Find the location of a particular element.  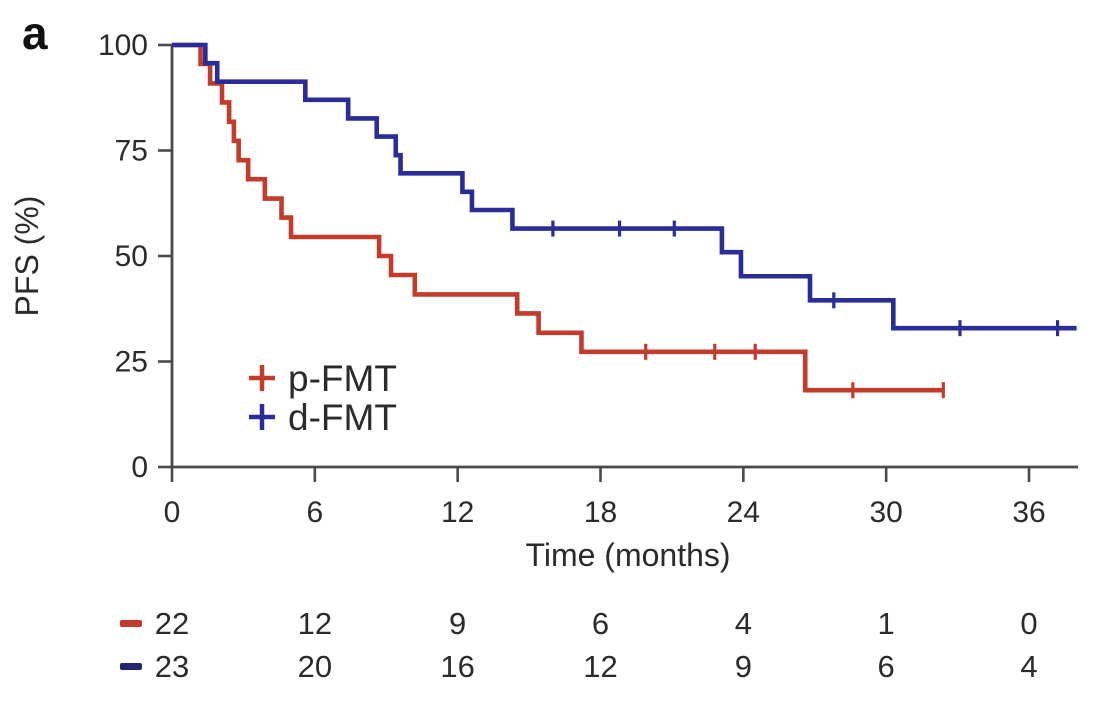

risk-count: 0 is located at coordinates (1028, 623).